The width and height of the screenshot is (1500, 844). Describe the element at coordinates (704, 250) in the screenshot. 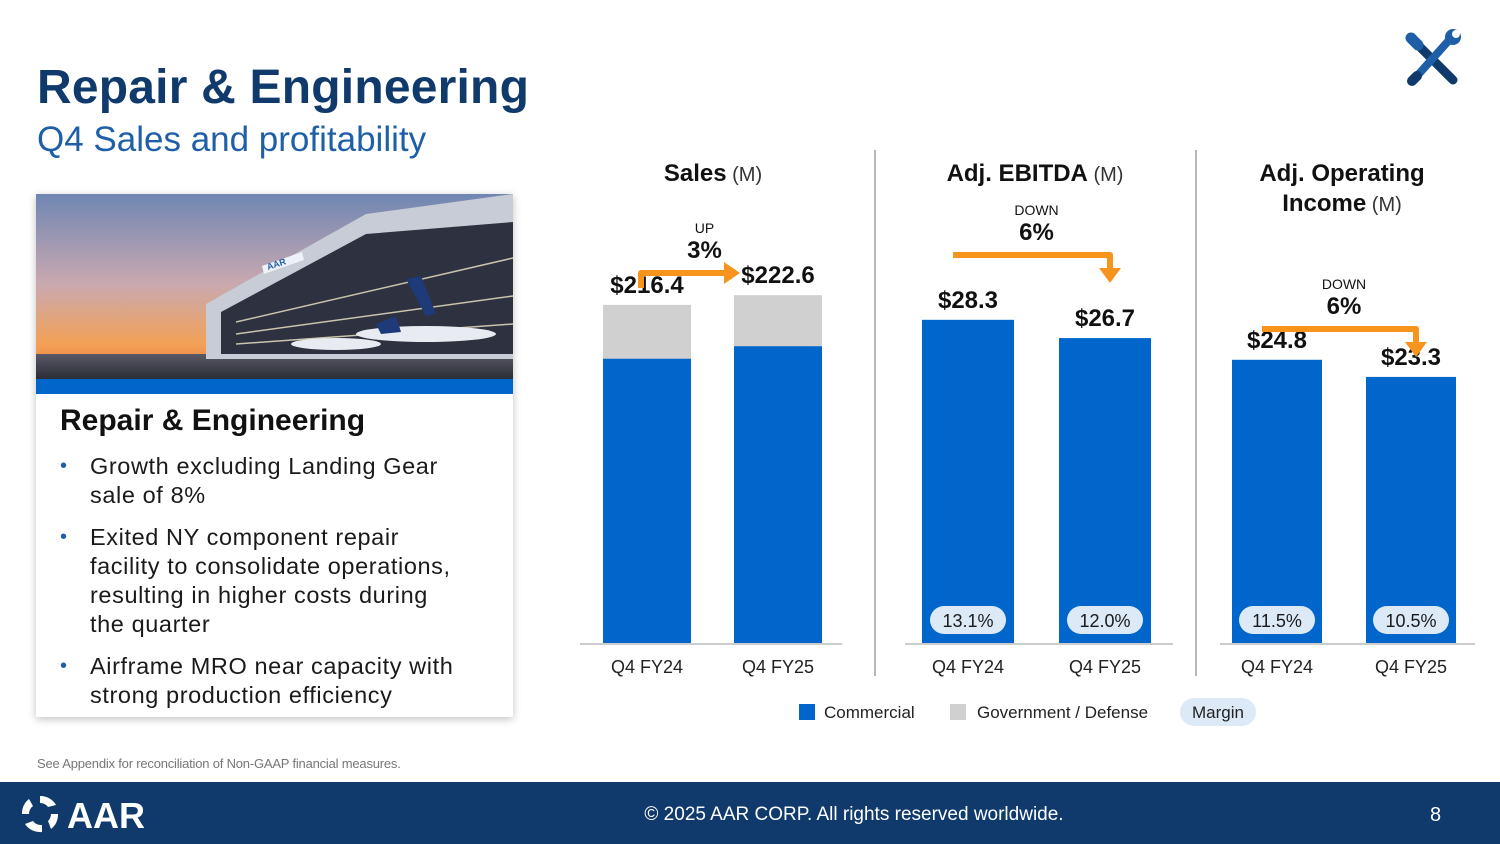

I see `change-pct: 3%` at that location.